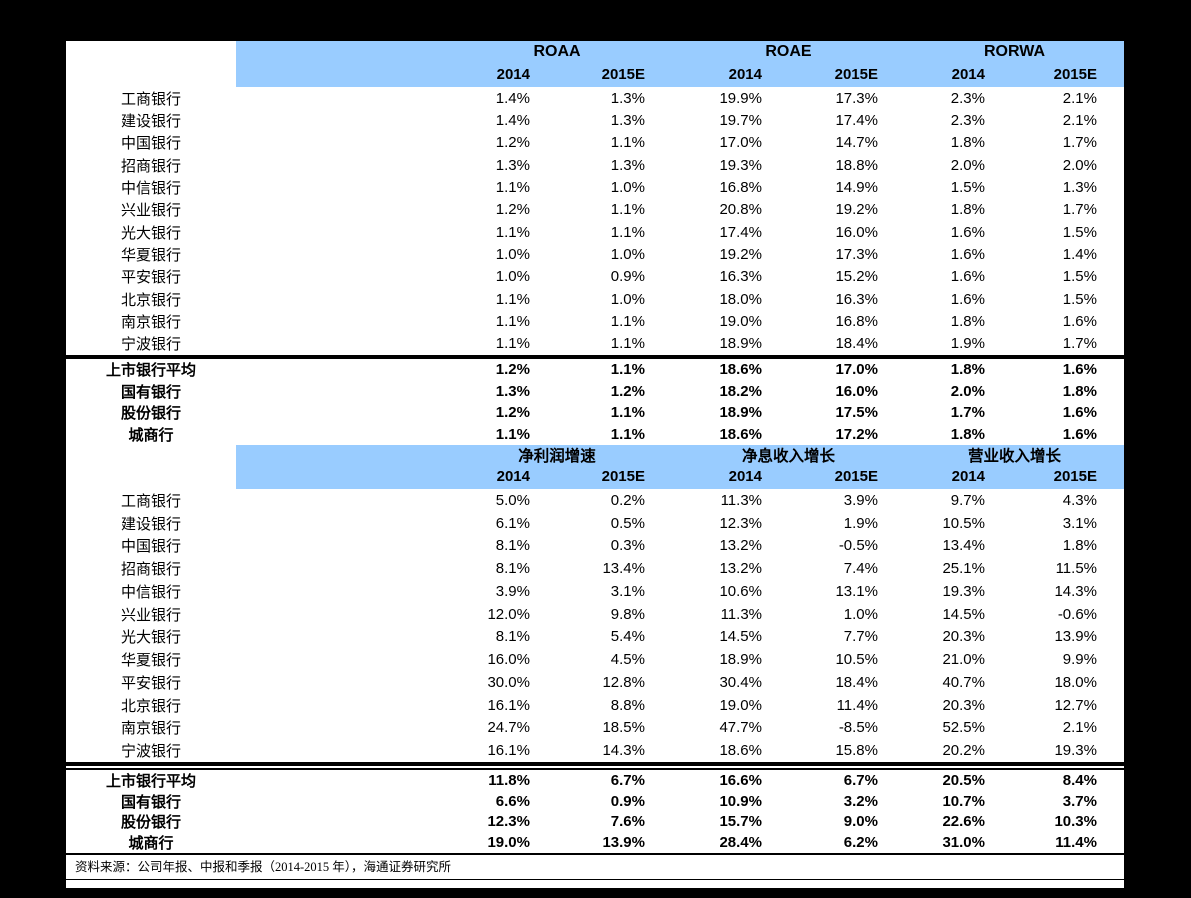  Describe the element at coordinates (623, 843) in the screenshot. I see `value-cell: 13.9%` at that location.